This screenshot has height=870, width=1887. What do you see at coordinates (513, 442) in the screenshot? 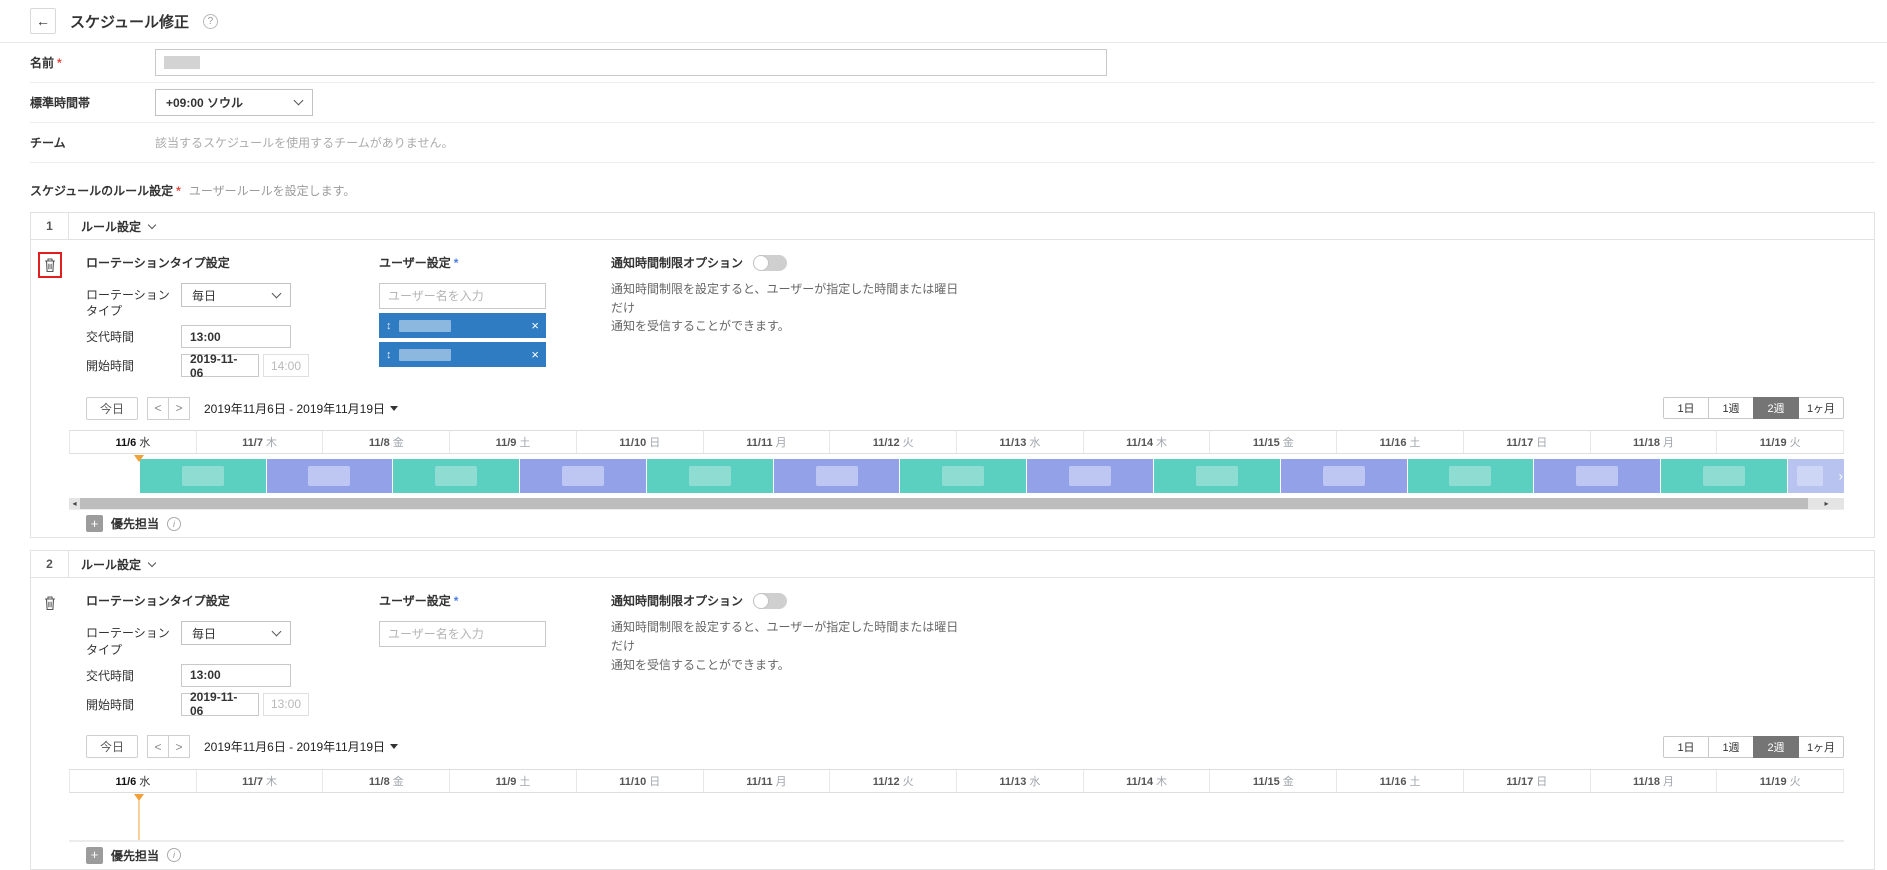
I see `day-header-cell: 11/9 土` at bounding box center [513, 442].